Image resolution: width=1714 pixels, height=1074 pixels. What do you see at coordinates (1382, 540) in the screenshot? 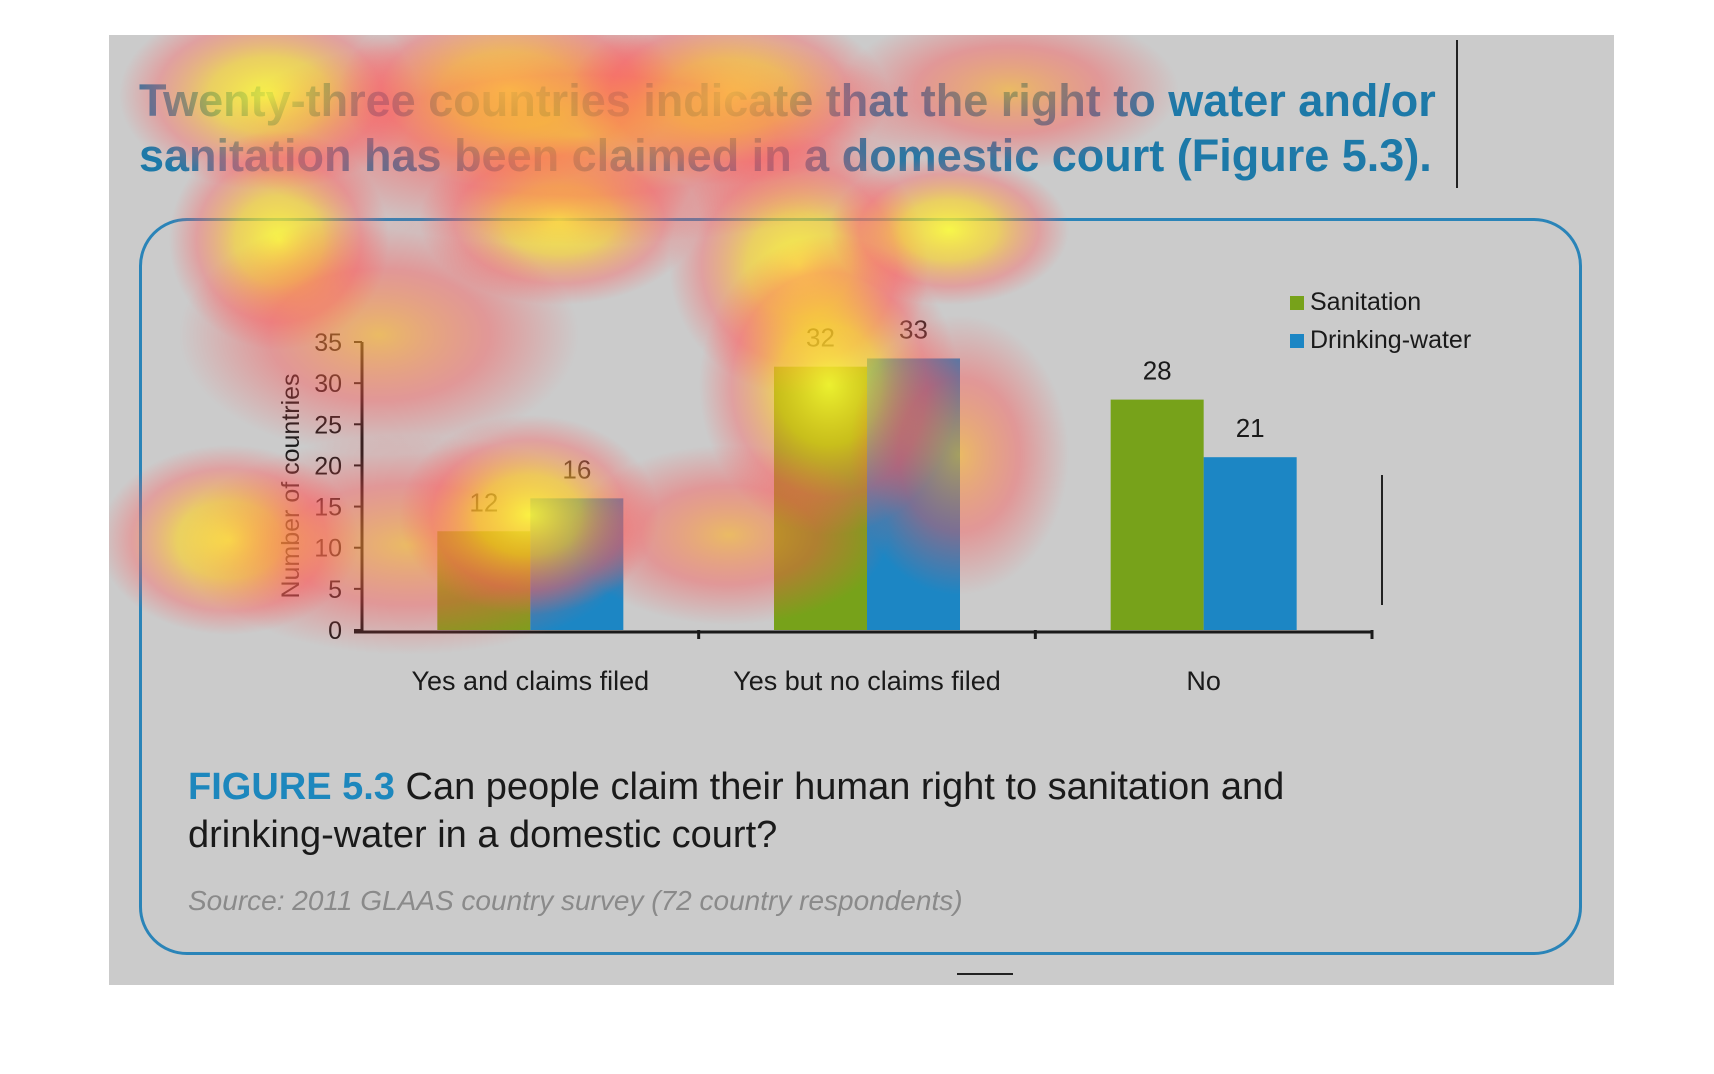
I see `vertical-marker` at bounding box center [1382, 540].